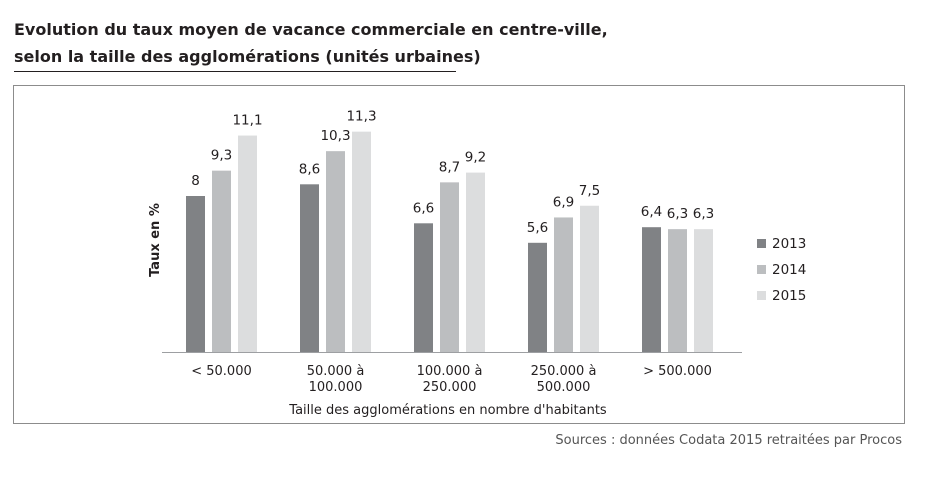  What do you see at coordinates (450, 371) in the screenshot?
I see `category-label-3-line-1: 100.000 à` at bounding box center [450, 371].